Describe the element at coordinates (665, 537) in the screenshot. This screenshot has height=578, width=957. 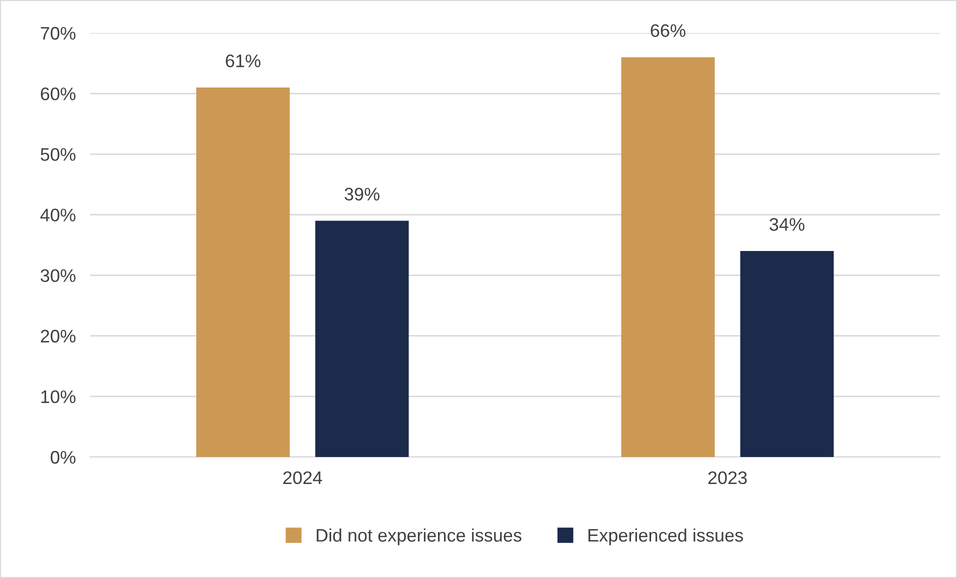
I see `legend-label: Experienced issues` at that location.